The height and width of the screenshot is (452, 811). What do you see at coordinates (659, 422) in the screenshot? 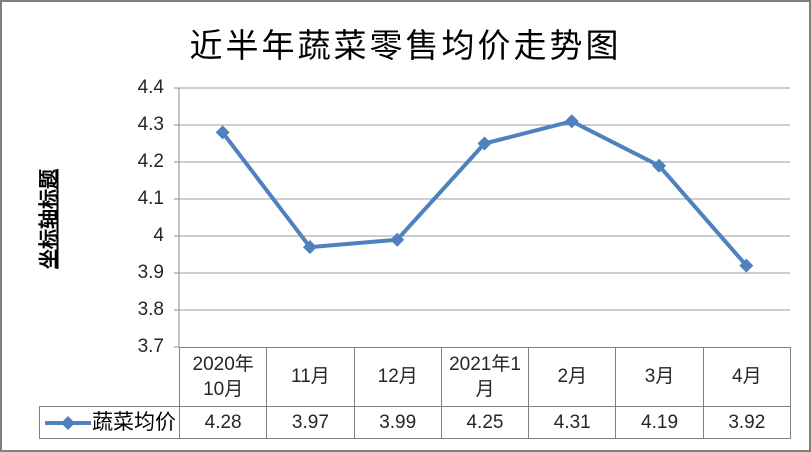
I see `table-value-cell: 4.19` at bounding box center [659, 422].